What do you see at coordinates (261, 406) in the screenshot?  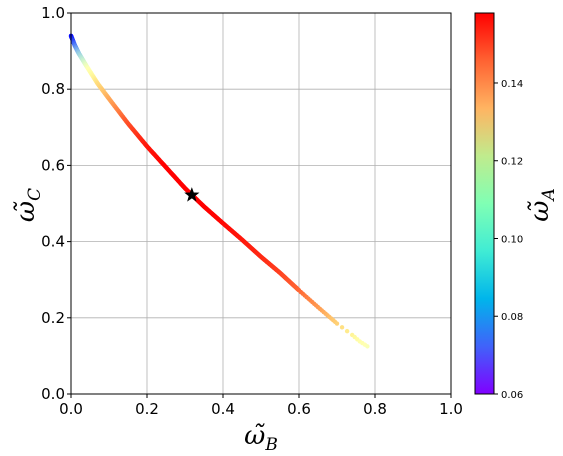 I see `x-axis-ticks: 0.0 0.2 0.4 0.6 0.8 1.0` at bounding box center [261, 406].